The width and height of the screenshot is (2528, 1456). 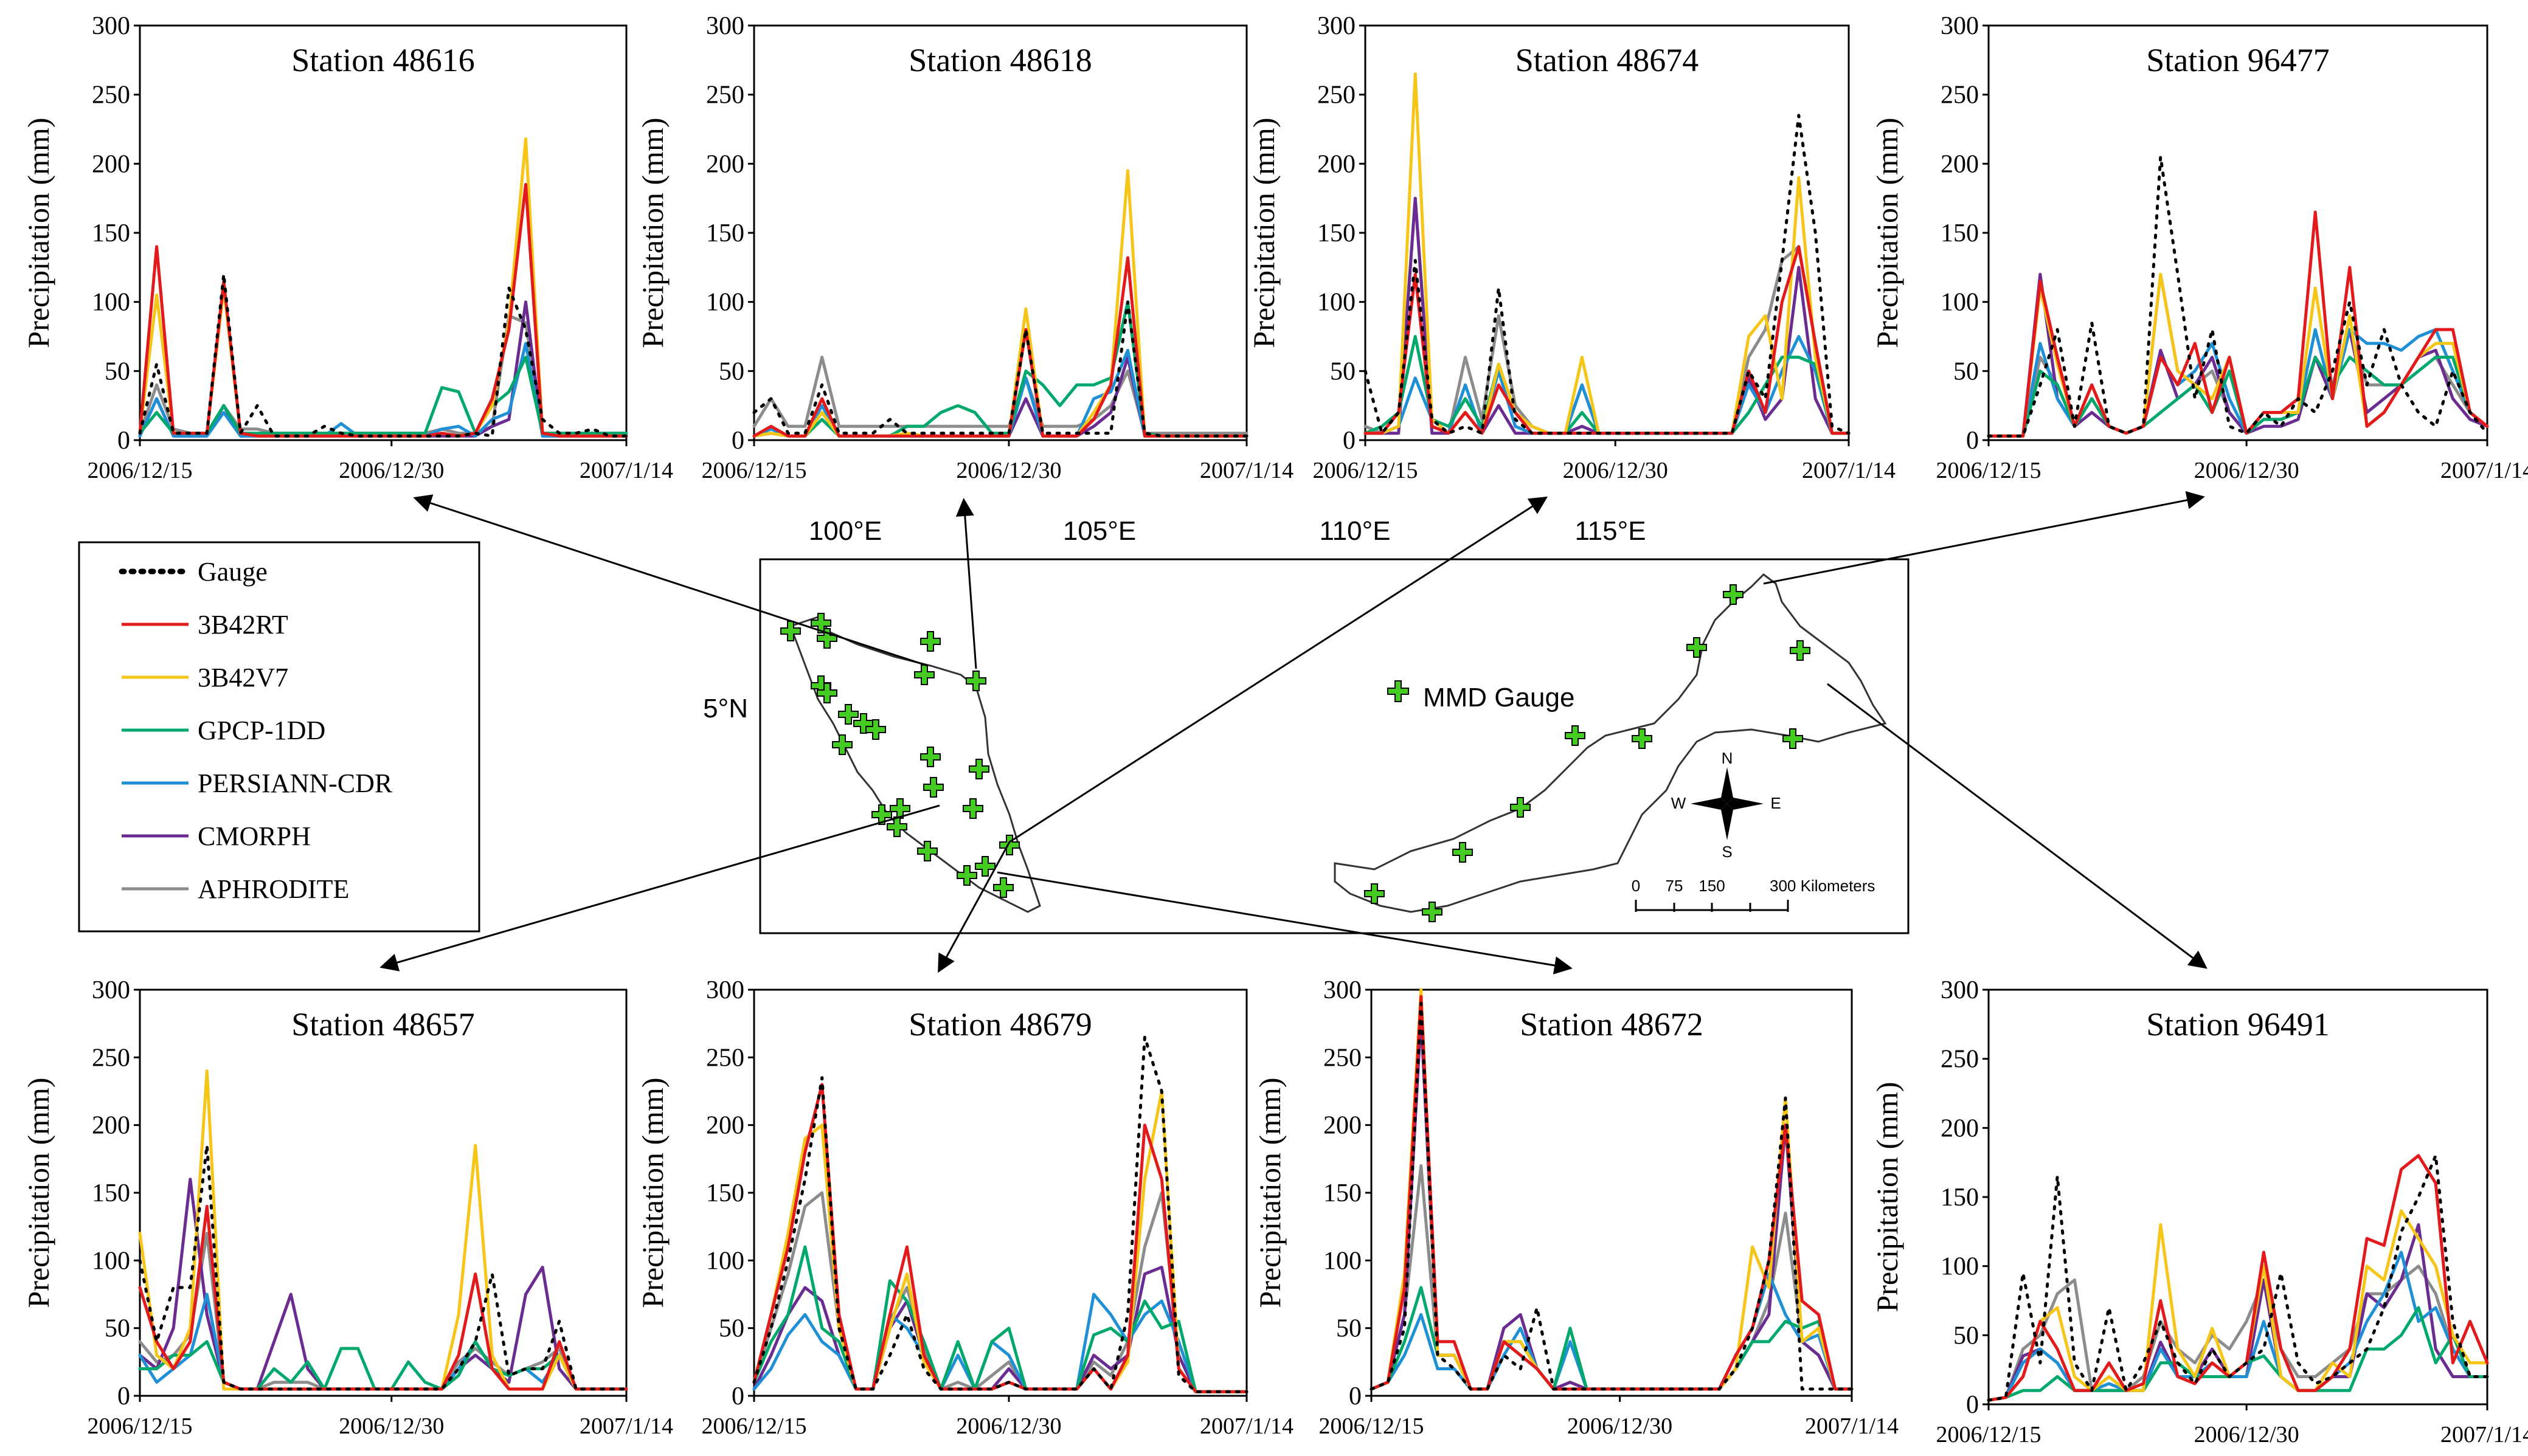 I want to click on legend-box, so click(x=279, y=737).